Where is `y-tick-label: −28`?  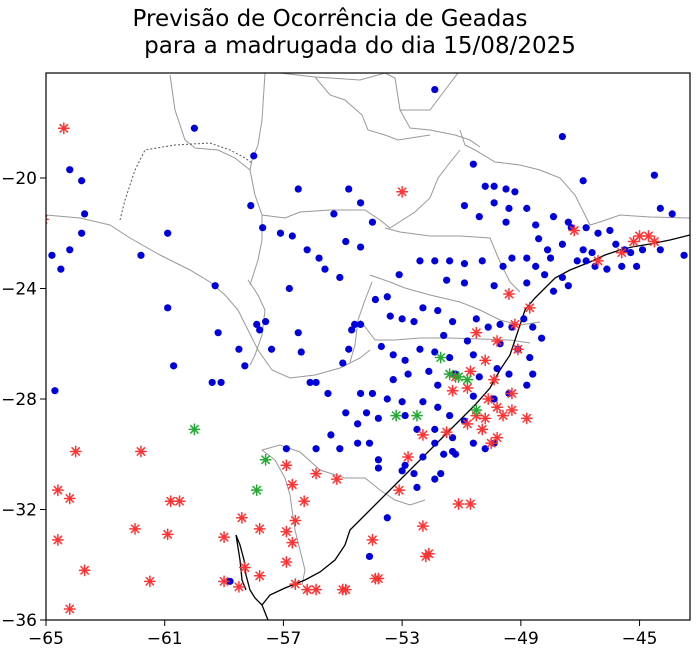 y-tick-label: −28 is located at coordinates (19, 400).